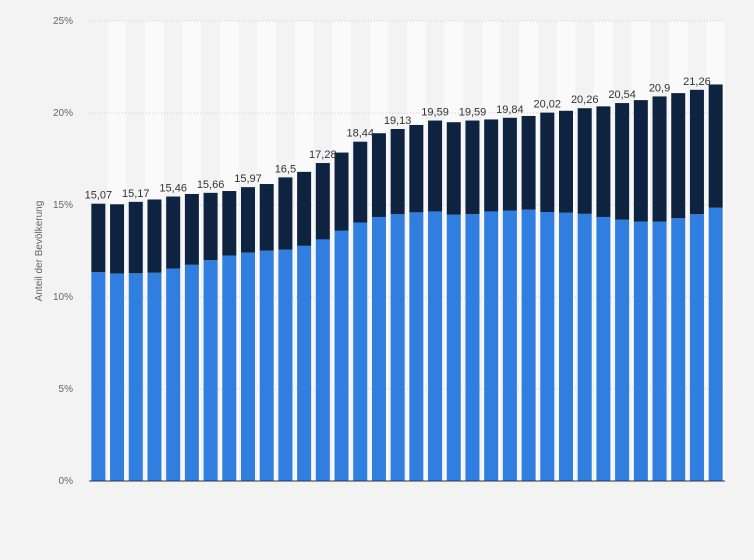 The width and height of the screenshot is (754, 560). I want to click on data-label: 18,44, so click(360, 134).